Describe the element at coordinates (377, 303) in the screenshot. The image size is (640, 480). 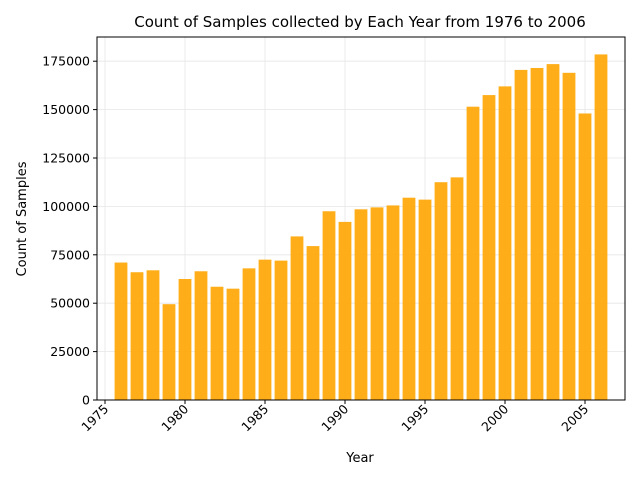
I see `bar-1992` at that location.